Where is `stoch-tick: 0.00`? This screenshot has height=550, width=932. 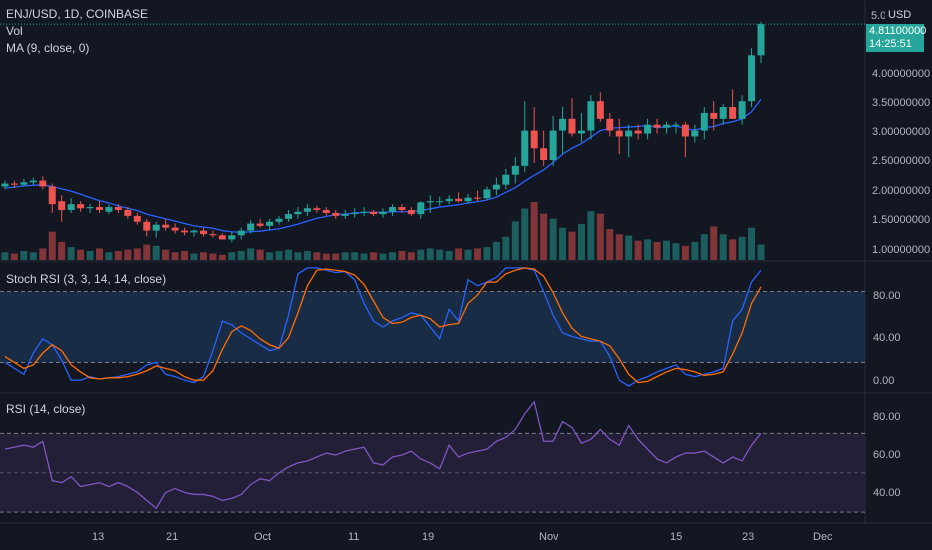
stoch-tick: 0.00 is located at coordinates (884, 381).